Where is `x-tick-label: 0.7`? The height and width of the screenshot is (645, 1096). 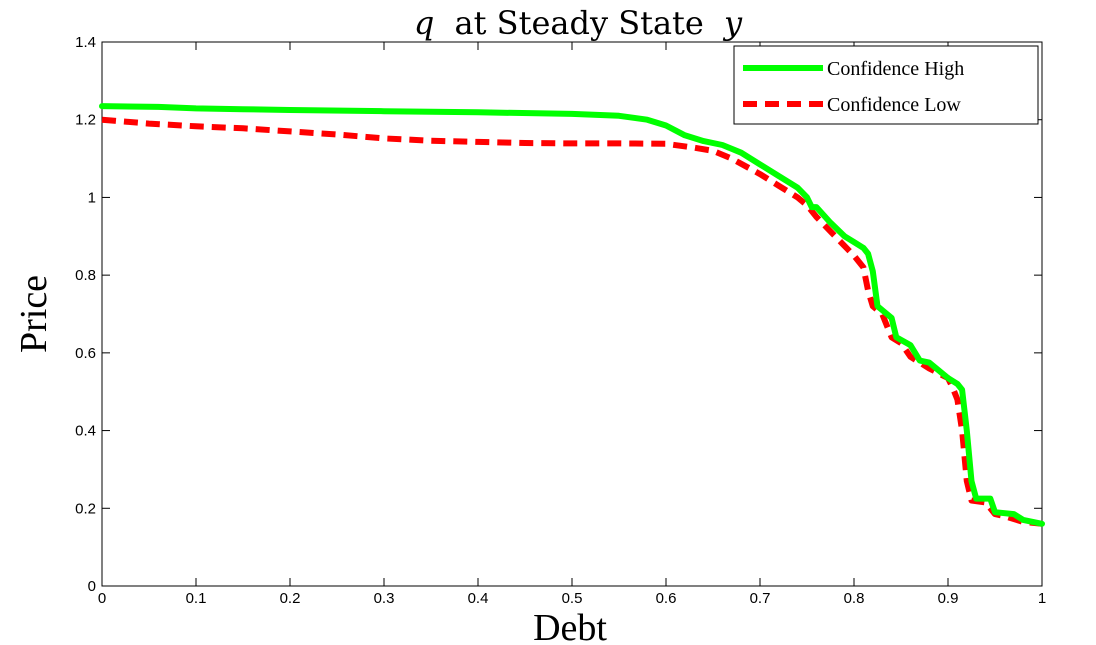
x-tick-label: 0.7 is located at coordinates (760, 598).